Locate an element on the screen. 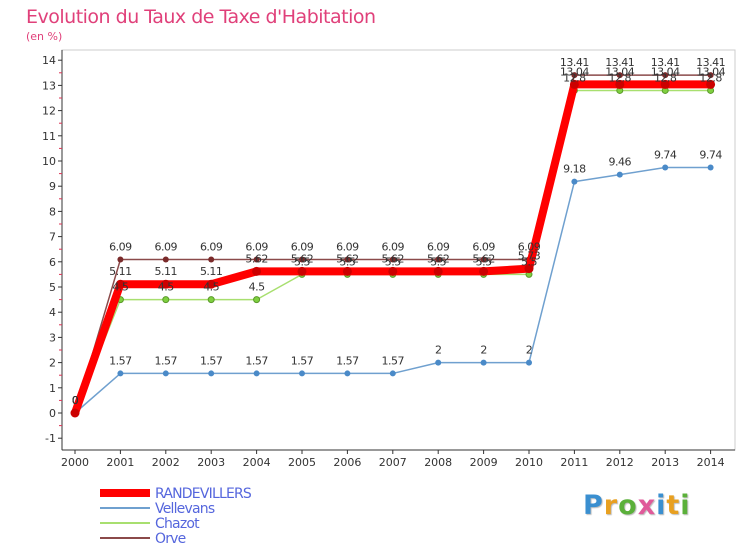 The width and height of the screenshot is (750, 550). y-tick-label: 5 is located at coordinates (52, 287).